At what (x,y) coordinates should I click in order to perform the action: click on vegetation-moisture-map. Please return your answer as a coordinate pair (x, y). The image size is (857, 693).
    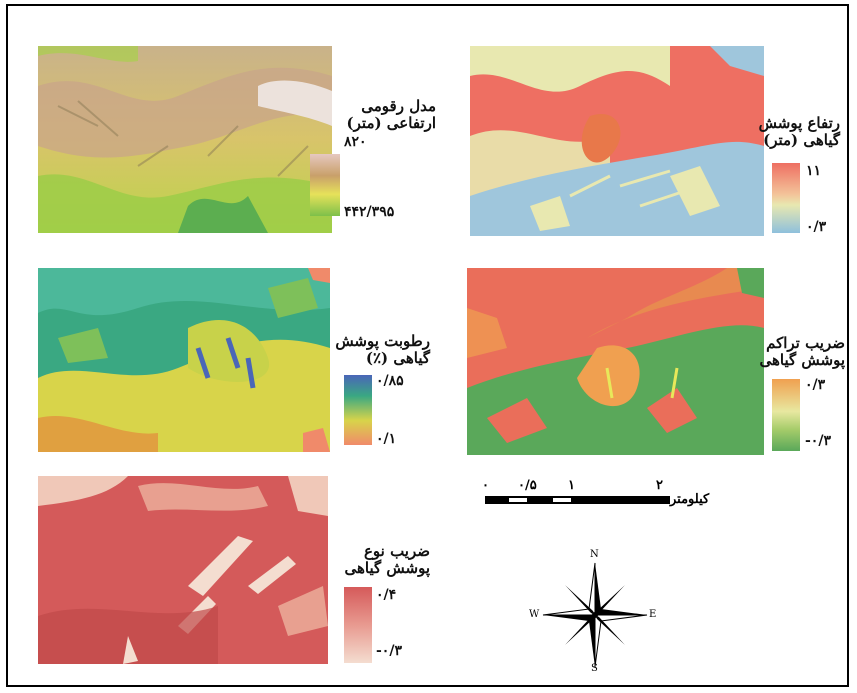
    Looking at the image, I should click on (184, 360).